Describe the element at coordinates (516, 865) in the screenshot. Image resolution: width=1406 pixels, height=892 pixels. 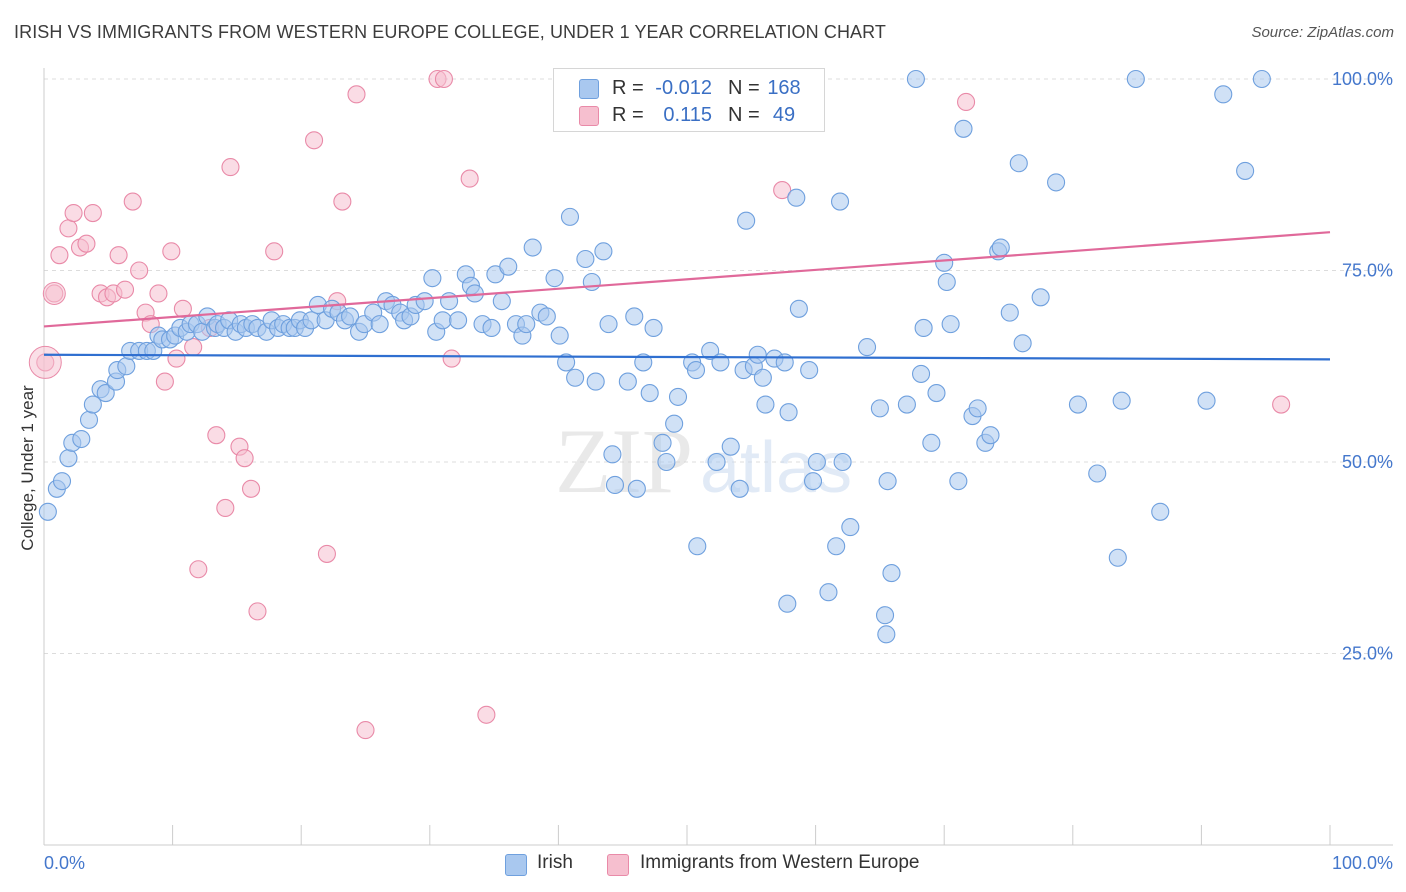
I see `bottom-legend-swatch-irish` at that location.